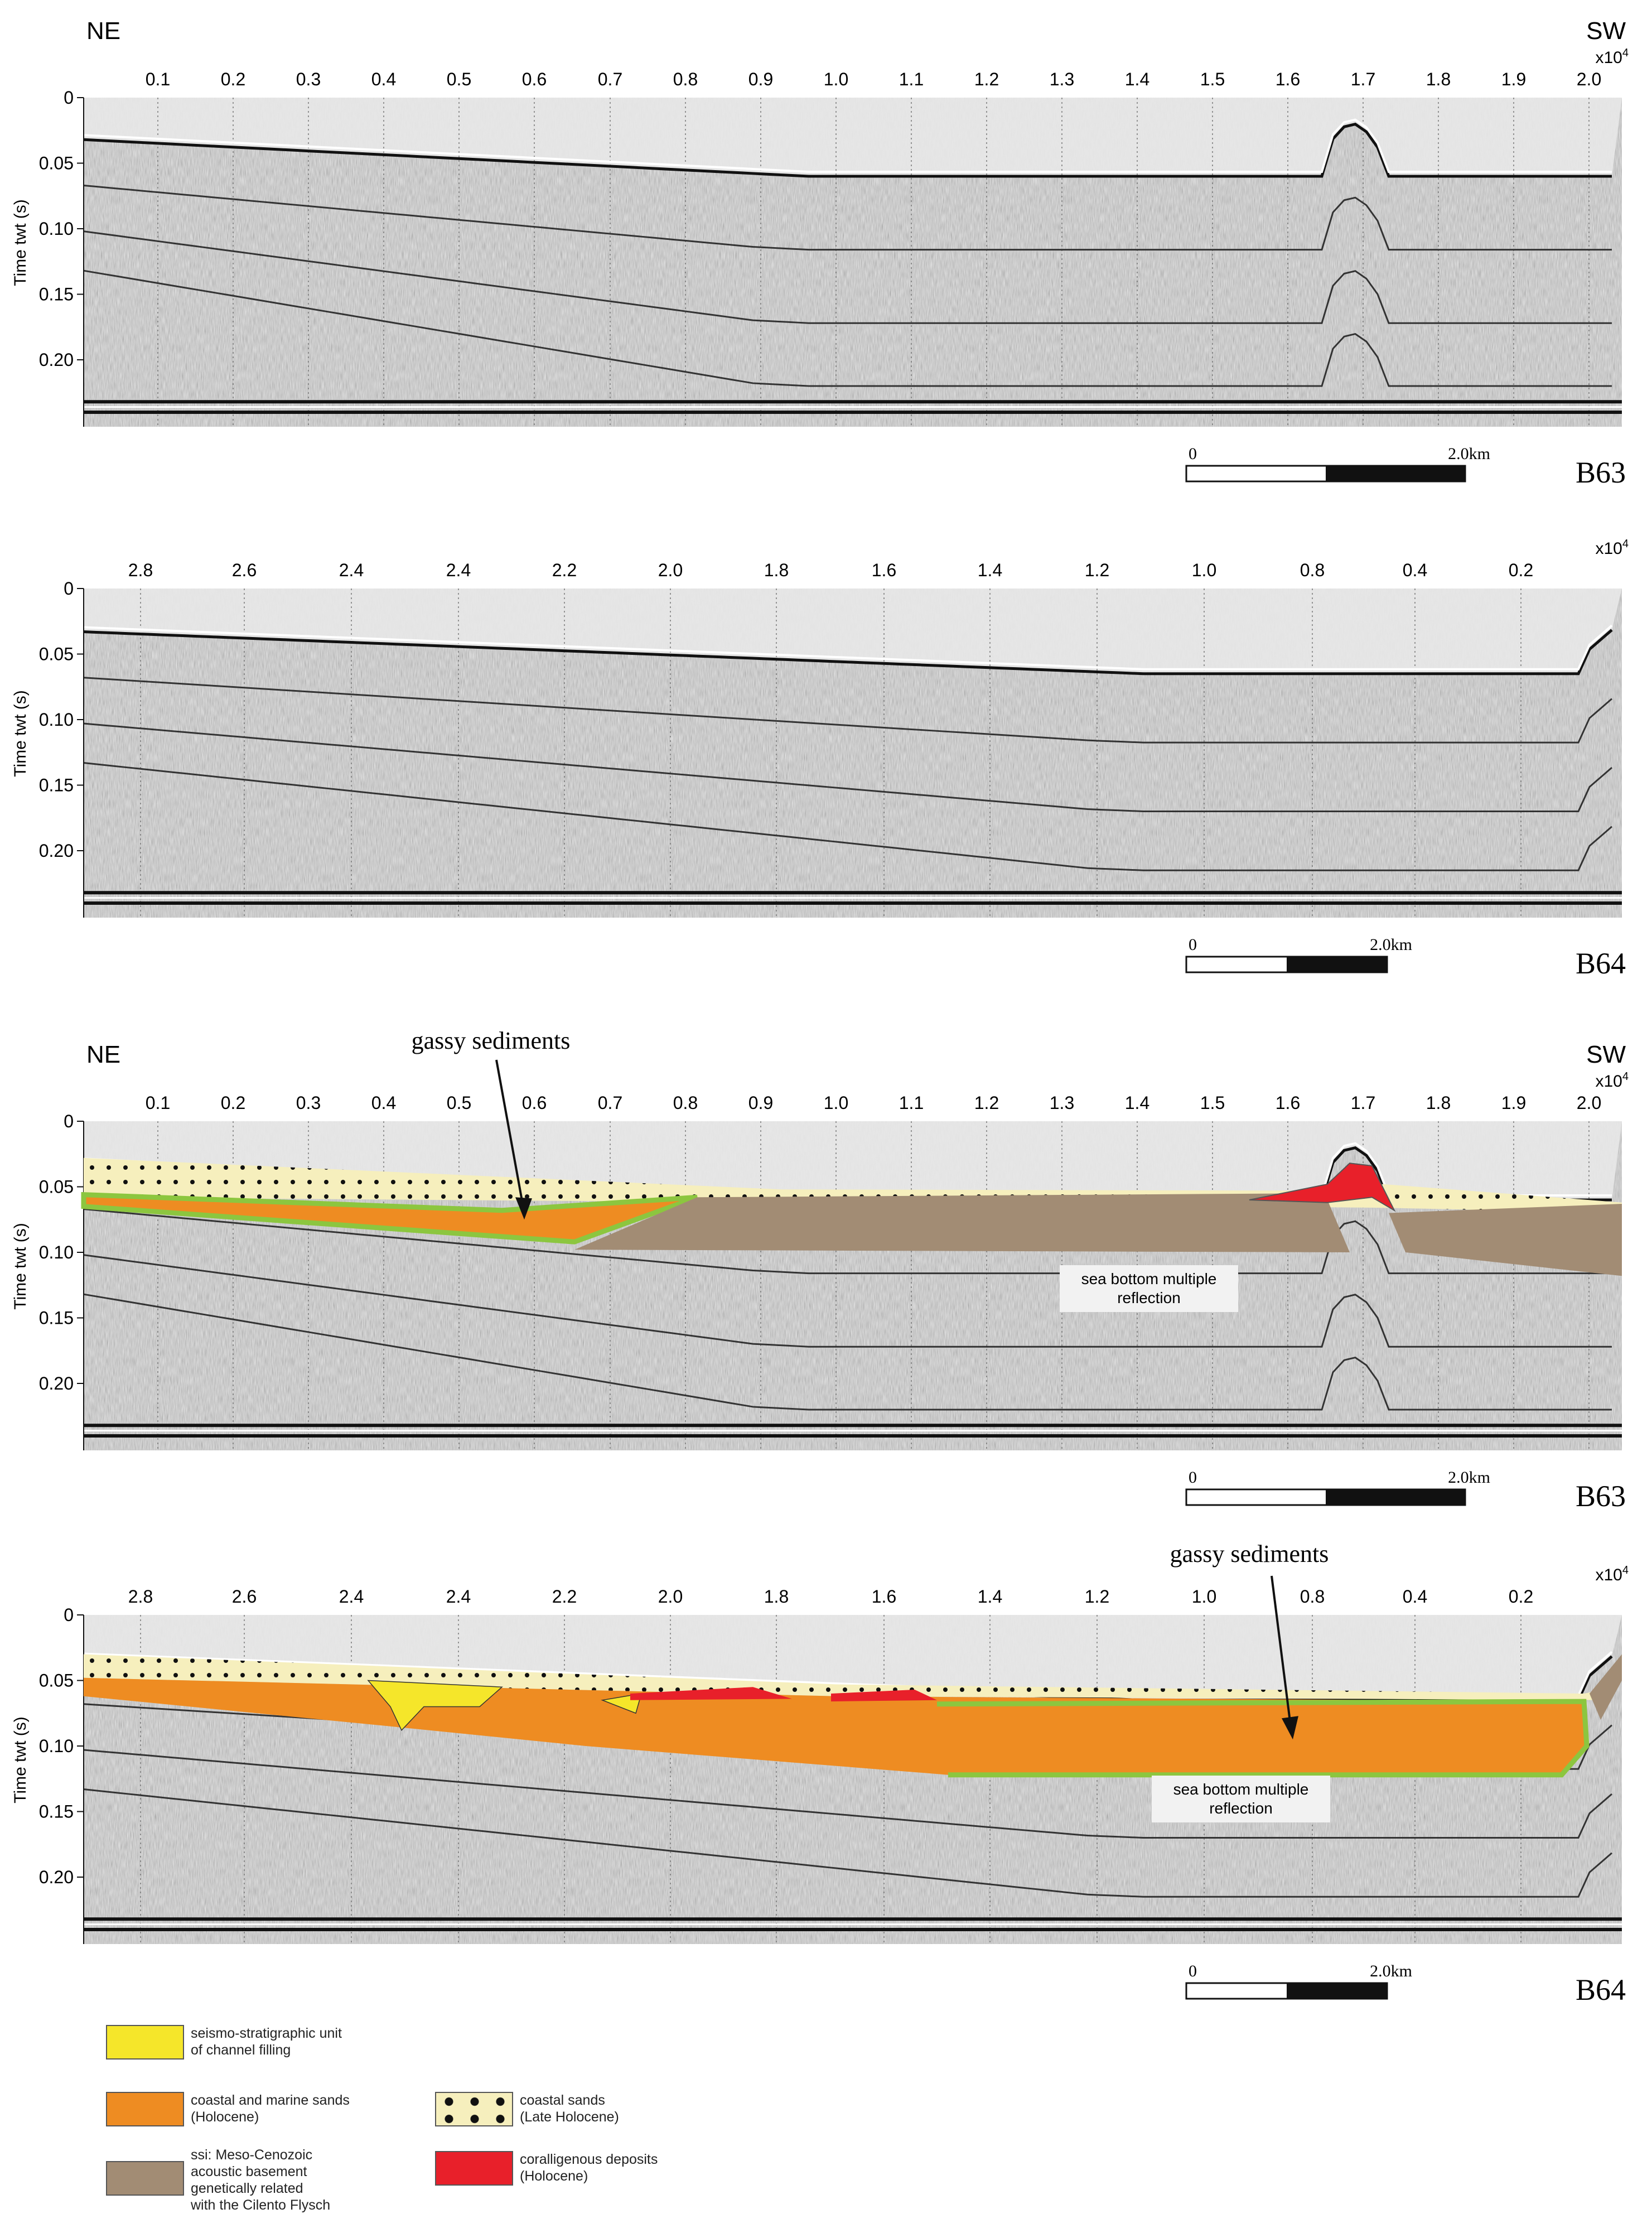 This screenshot has width=1652, height=2233. What do you see at coordinates (158, 1103) in the screenshot?
I see `x-tick-label: 0.1` at bounding box center [158, 1103].